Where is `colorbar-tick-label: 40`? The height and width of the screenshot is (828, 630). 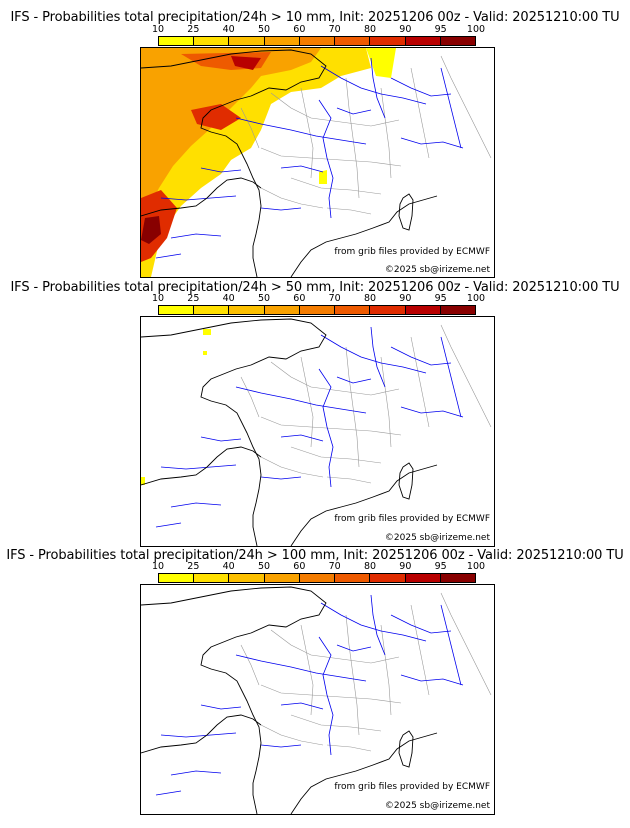 colorbar-tick-label: 40 is located at coordinates (228, 298).